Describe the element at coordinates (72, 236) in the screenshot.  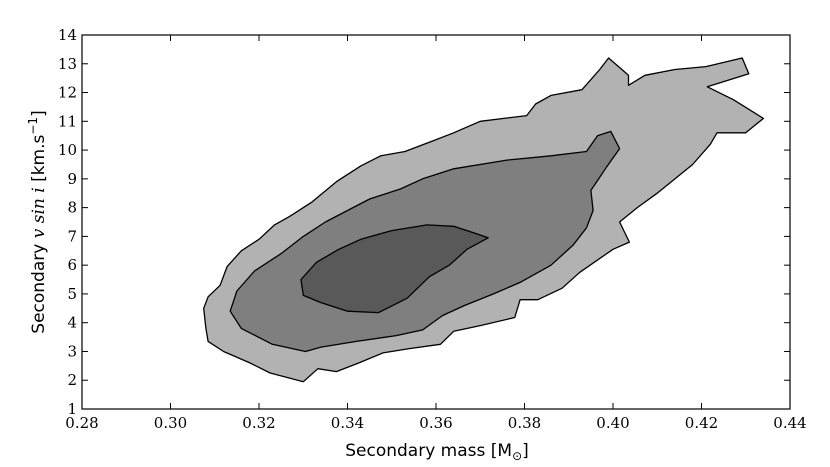
I see `y-tick-label: 7` at that location.